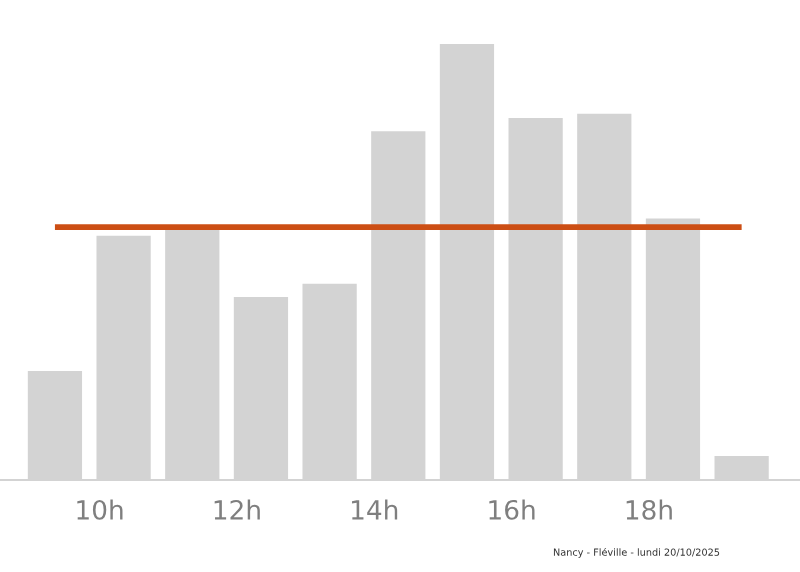 The height and width of the screenshot is (572, 800). Describe the element at coordinates (237, 509) in the screenshot. I see `x-tick-label: 12h` at that location.